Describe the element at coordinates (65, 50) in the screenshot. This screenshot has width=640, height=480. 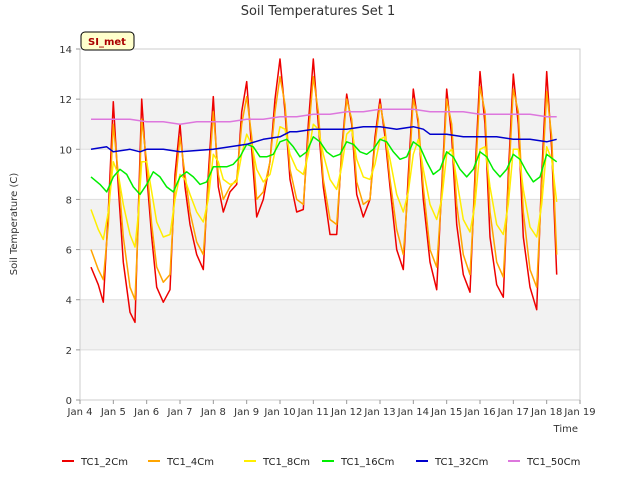
I see `y-tick-label: 14` at that location.